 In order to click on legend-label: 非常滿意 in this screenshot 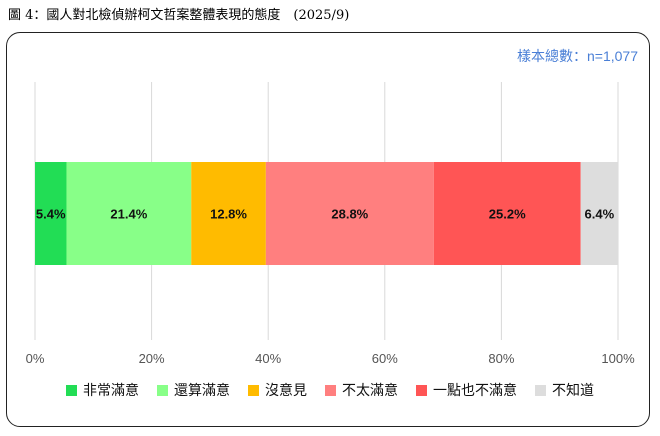, I will do `click(111, 391)`.